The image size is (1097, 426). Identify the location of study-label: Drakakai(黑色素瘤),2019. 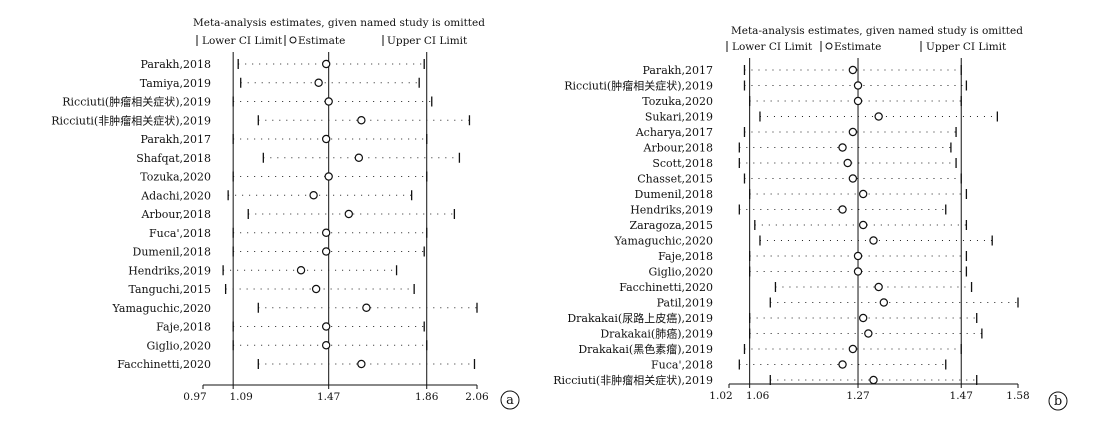
(645, 349).